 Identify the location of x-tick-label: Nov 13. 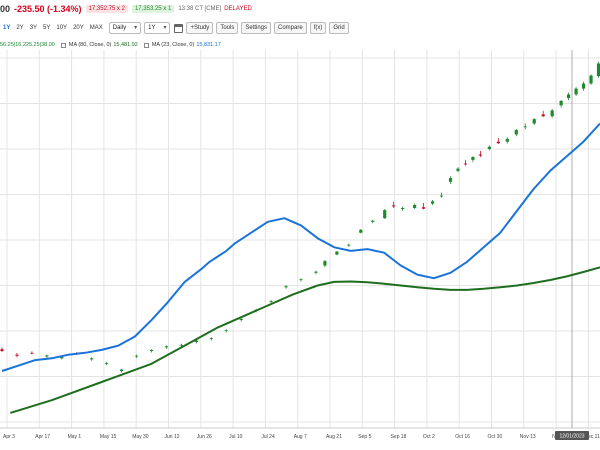
(528, 437).